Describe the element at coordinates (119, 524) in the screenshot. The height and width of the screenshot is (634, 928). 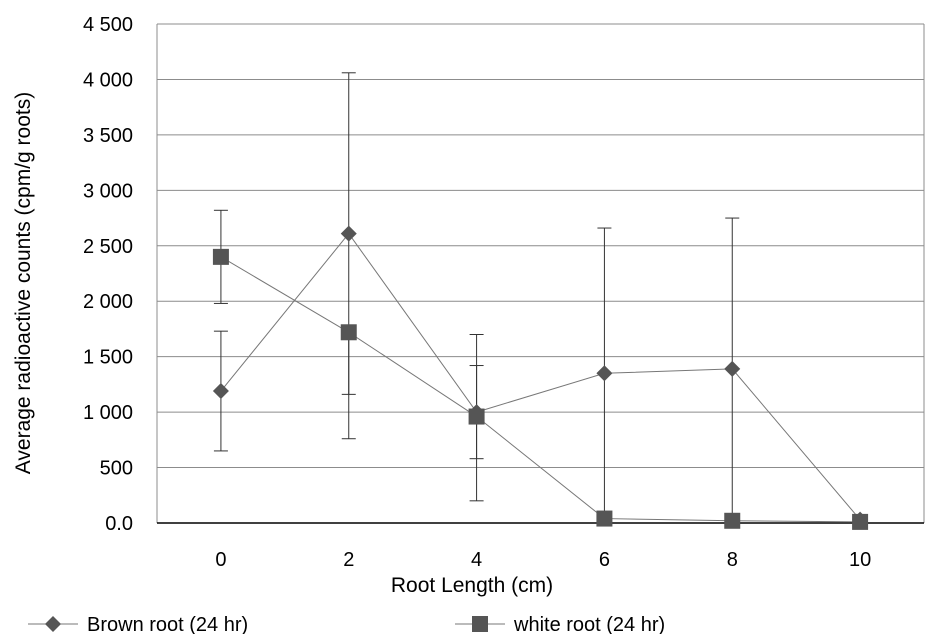
I see `y-tick-label: 0.0` at that location.